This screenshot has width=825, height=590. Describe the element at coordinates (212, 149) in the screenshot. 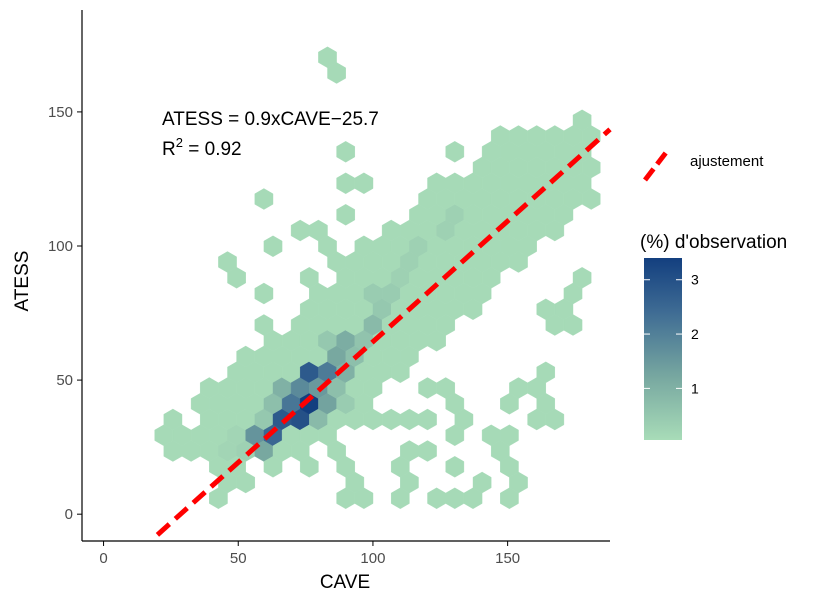

I see `r2-value: = 0.92` at that location.